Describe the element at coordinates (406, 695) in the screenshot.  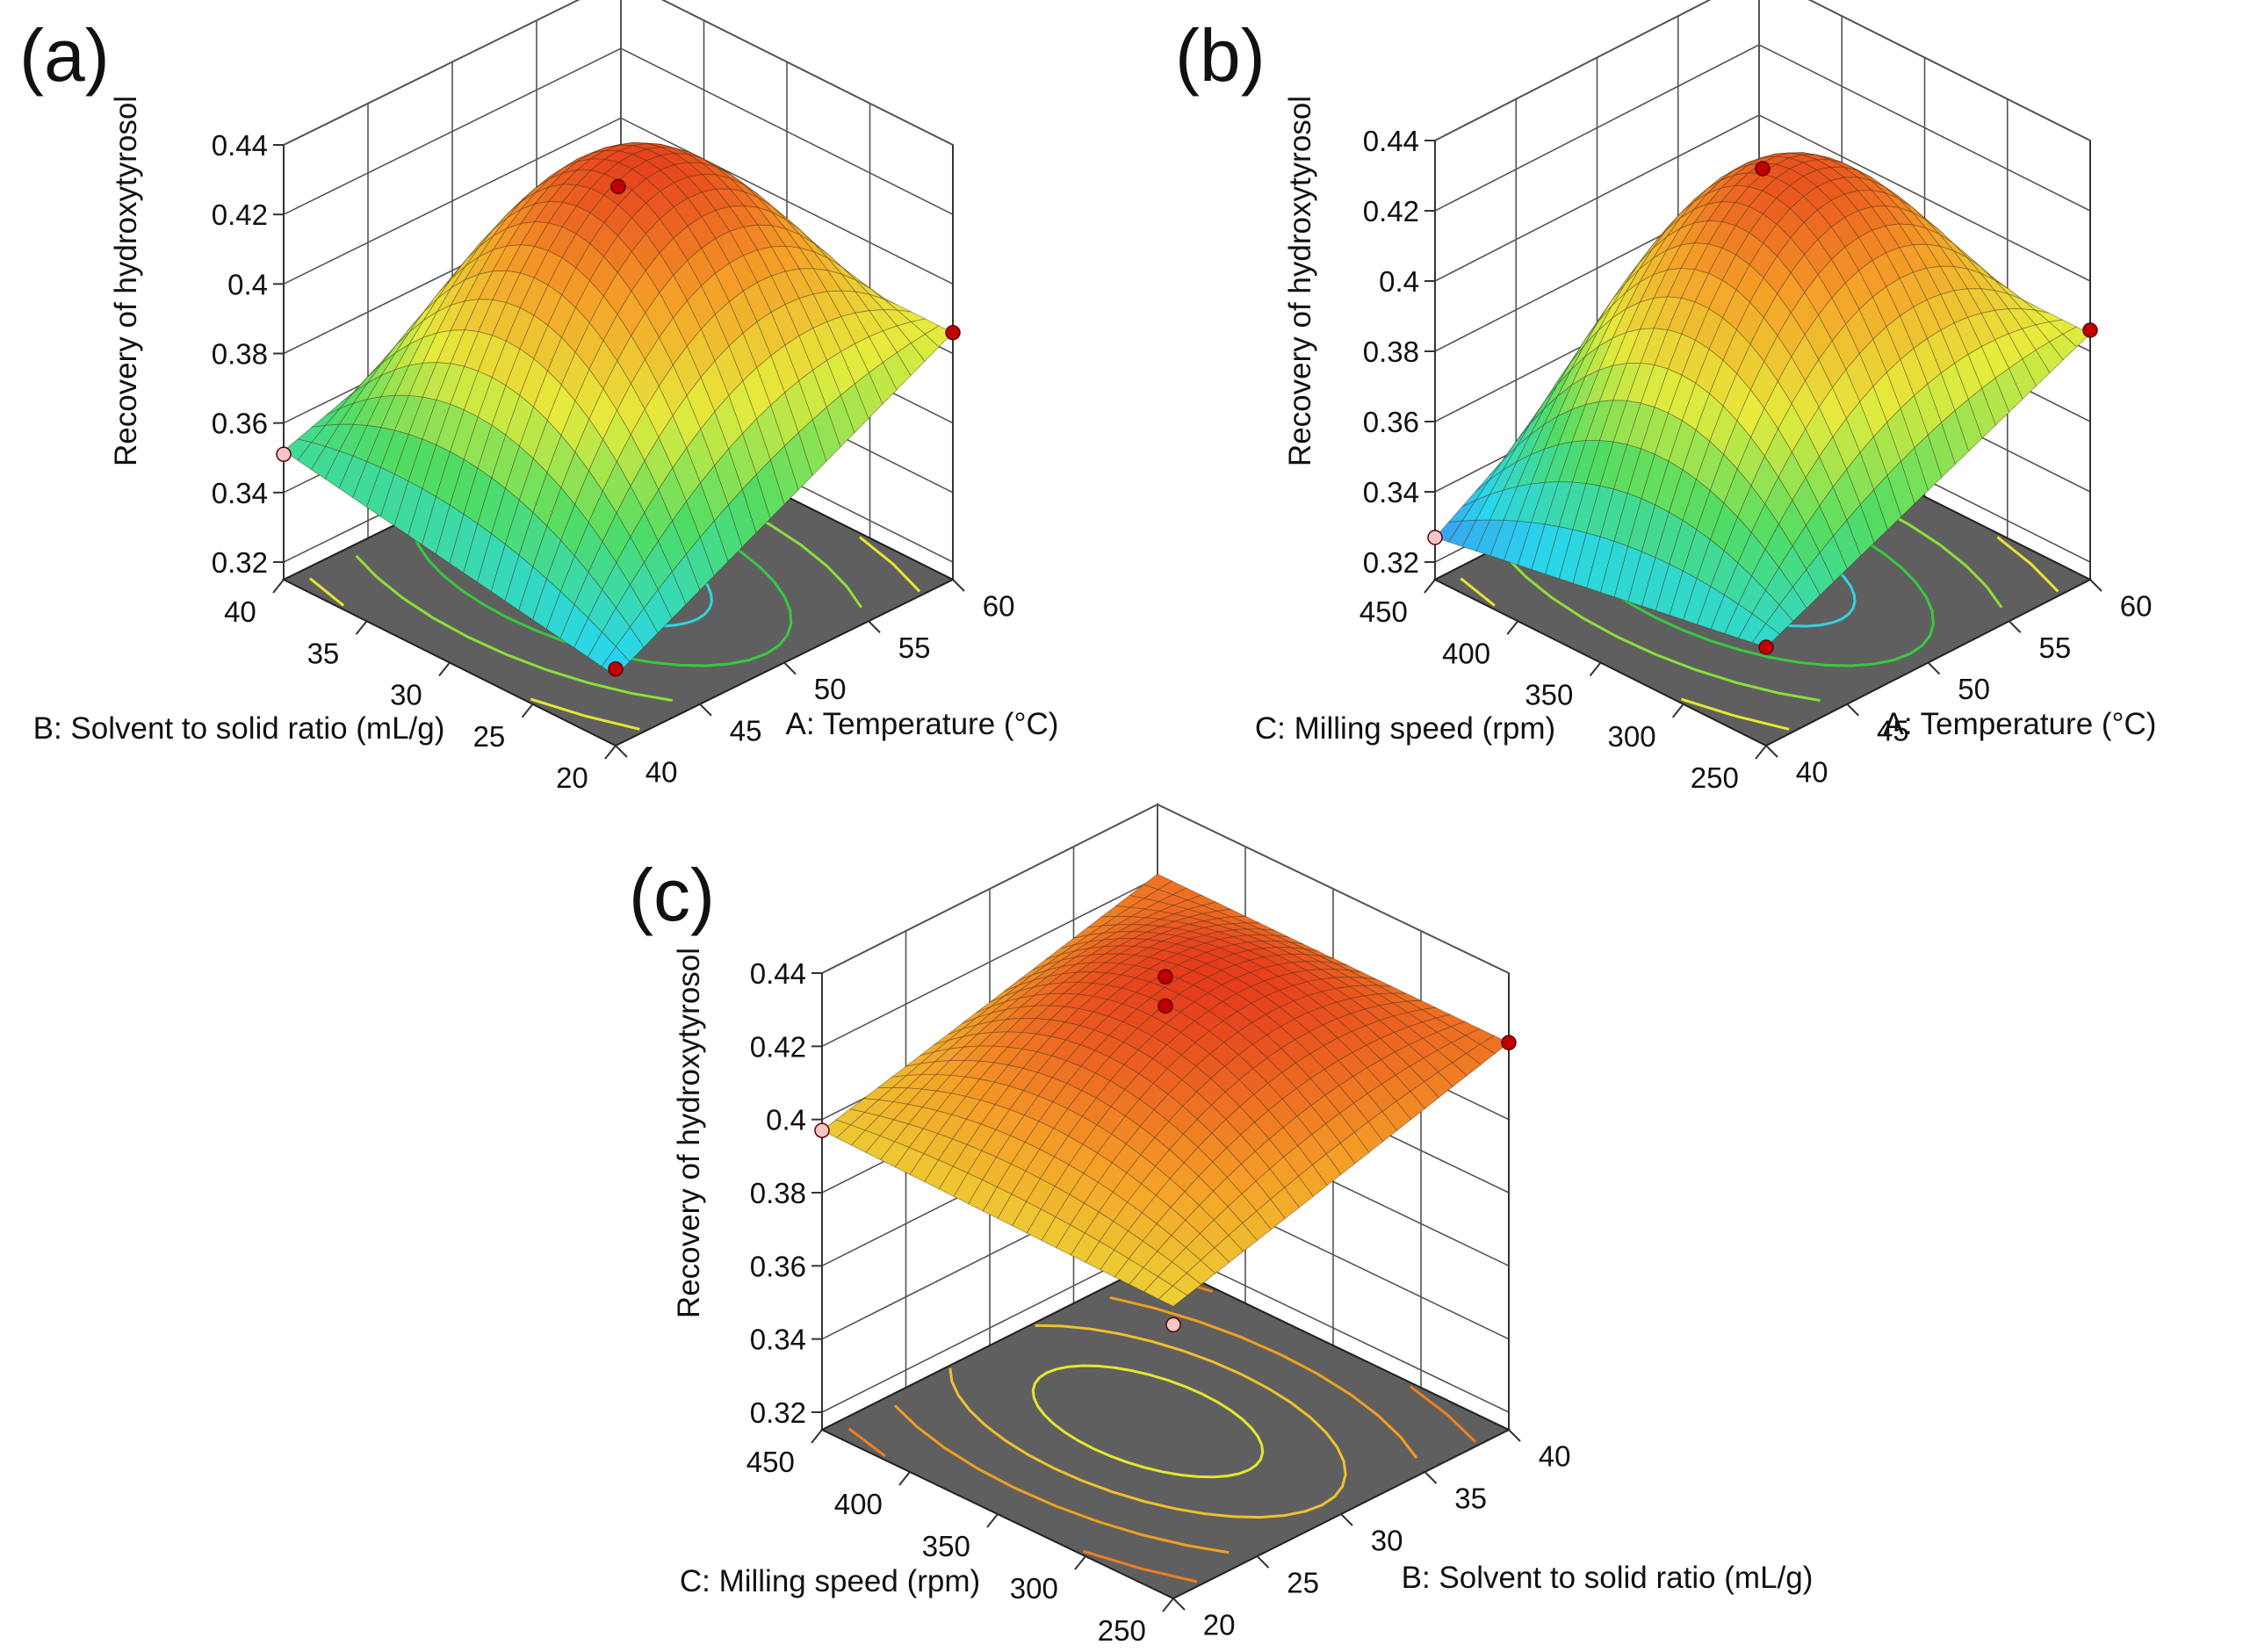
I see `y-tick-label: 30` at that location.